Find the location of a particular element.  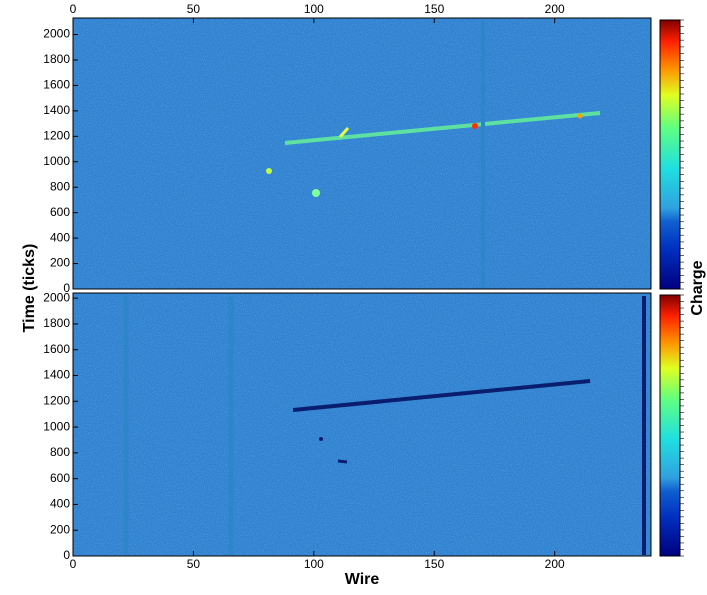

track-top is located at coordinates (433, 154).